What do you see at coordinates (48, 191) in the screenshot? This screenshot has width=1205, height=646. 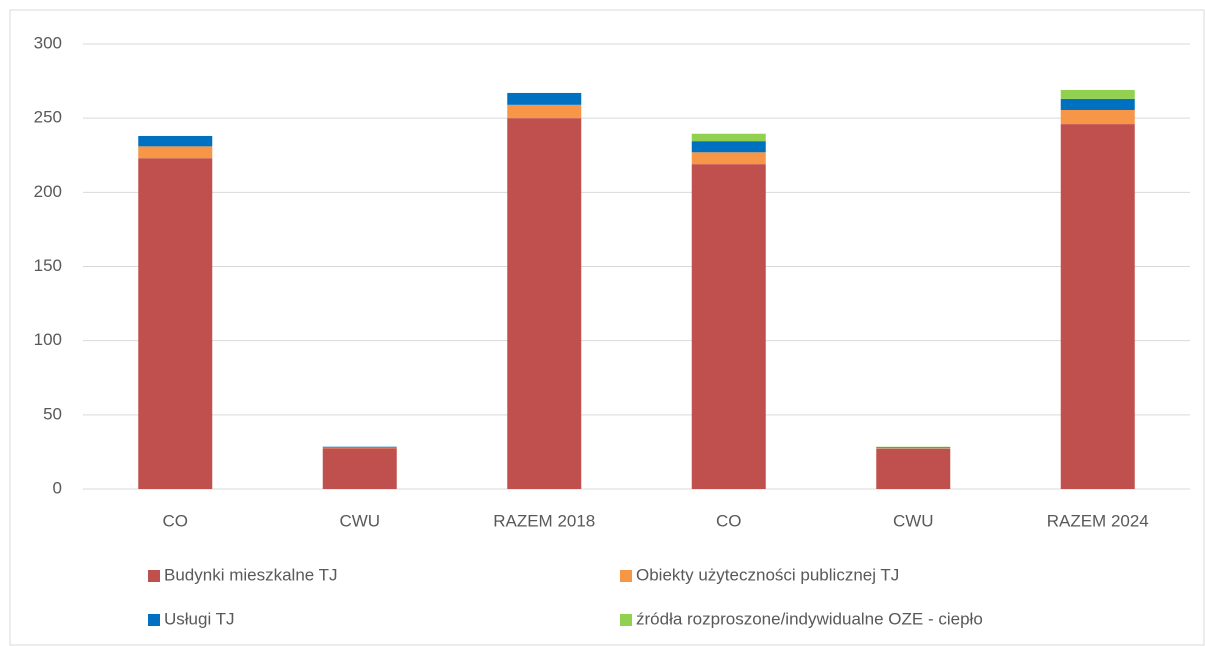 I see `y-tick-label: 200` at bounding box center [48, 191].